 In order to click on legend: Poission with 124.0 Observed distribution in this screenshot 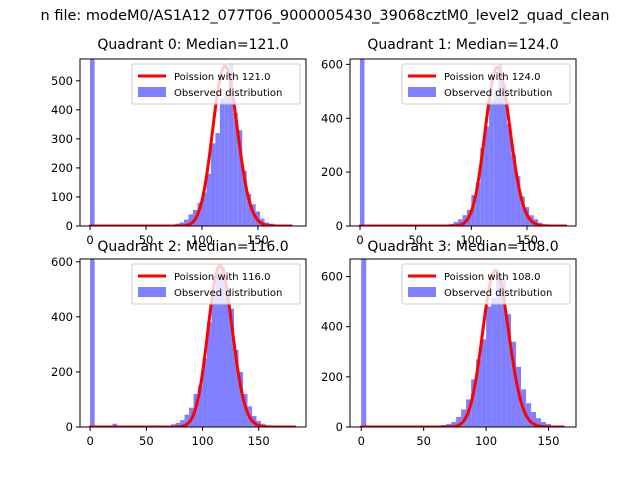, I will do `click(486, 84)`.